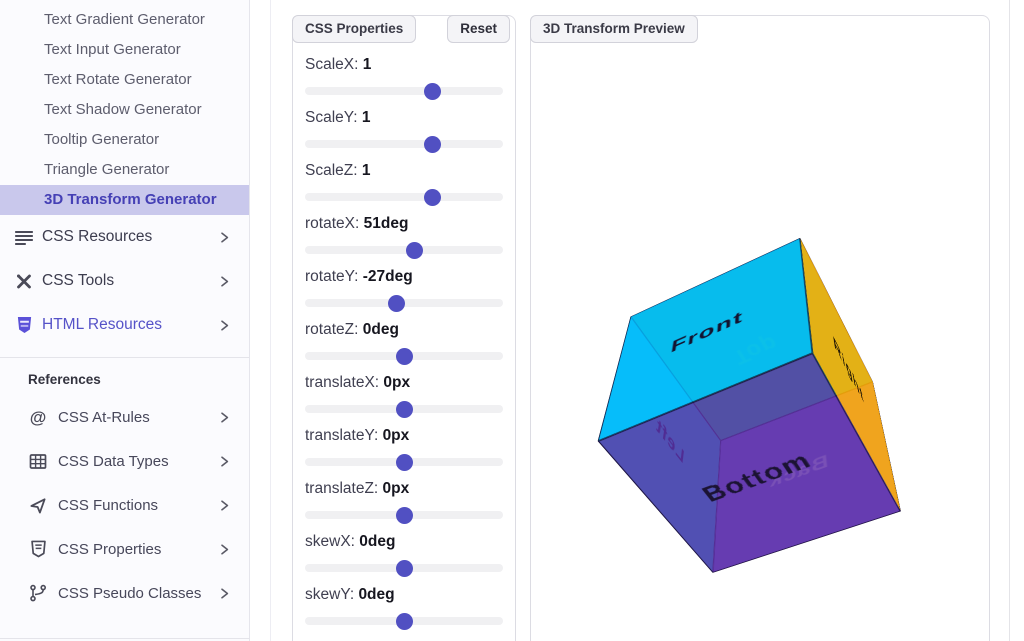 The height and width of the screenshot is (641, 1024). What do you see at coordinates (124, 417) in the screenshot?
I see `sidebar-item-css-at-rules: @ CSS At-Rules` at bounding box center [124, 417].